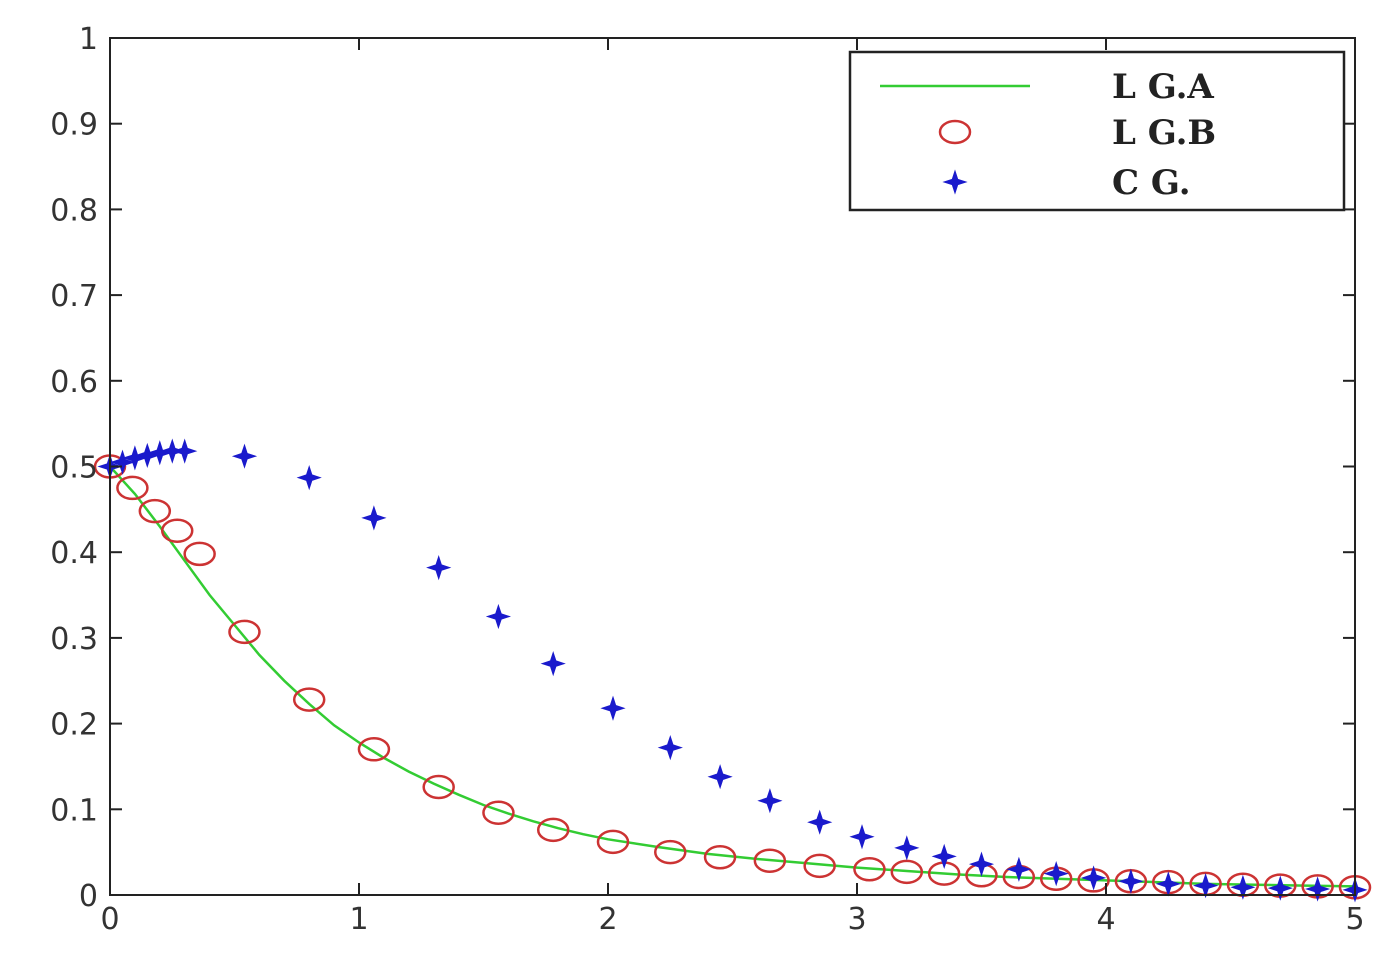  What do you see at coordinates (74, 639) in the screenshot?
I see `y-tick-label: 0.3` at bounding box center [74, 639].